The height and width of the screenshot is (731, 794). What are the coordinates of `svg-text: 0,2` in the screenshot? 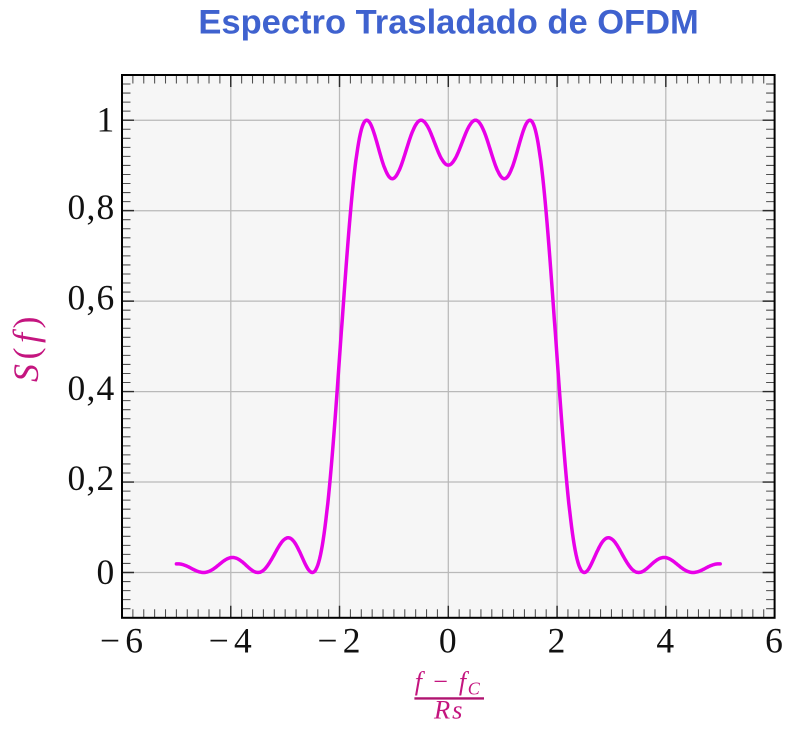 It's located at (92, 478).